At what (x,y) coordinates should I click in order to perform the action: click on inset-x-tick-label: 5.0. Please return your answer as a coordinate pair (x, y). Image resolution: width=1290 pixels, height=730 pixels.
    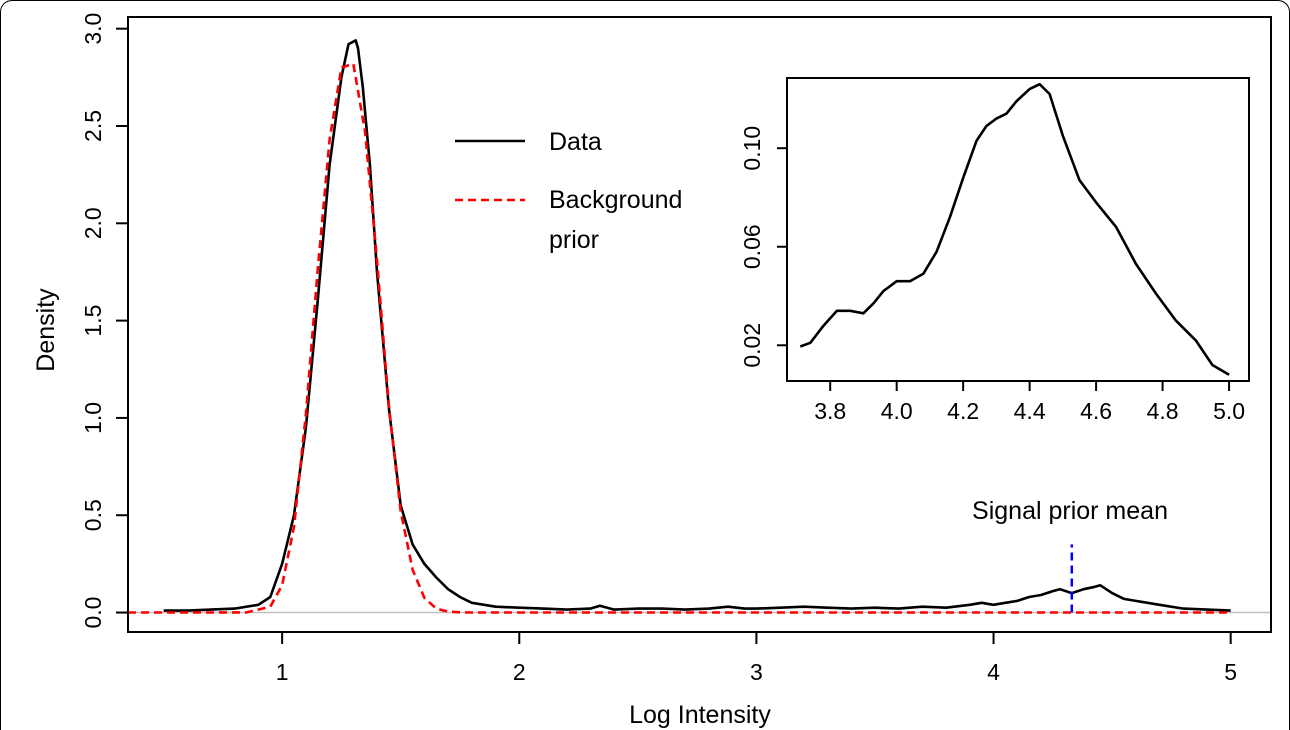
    Looking at the image, I should click on (1229, 411).